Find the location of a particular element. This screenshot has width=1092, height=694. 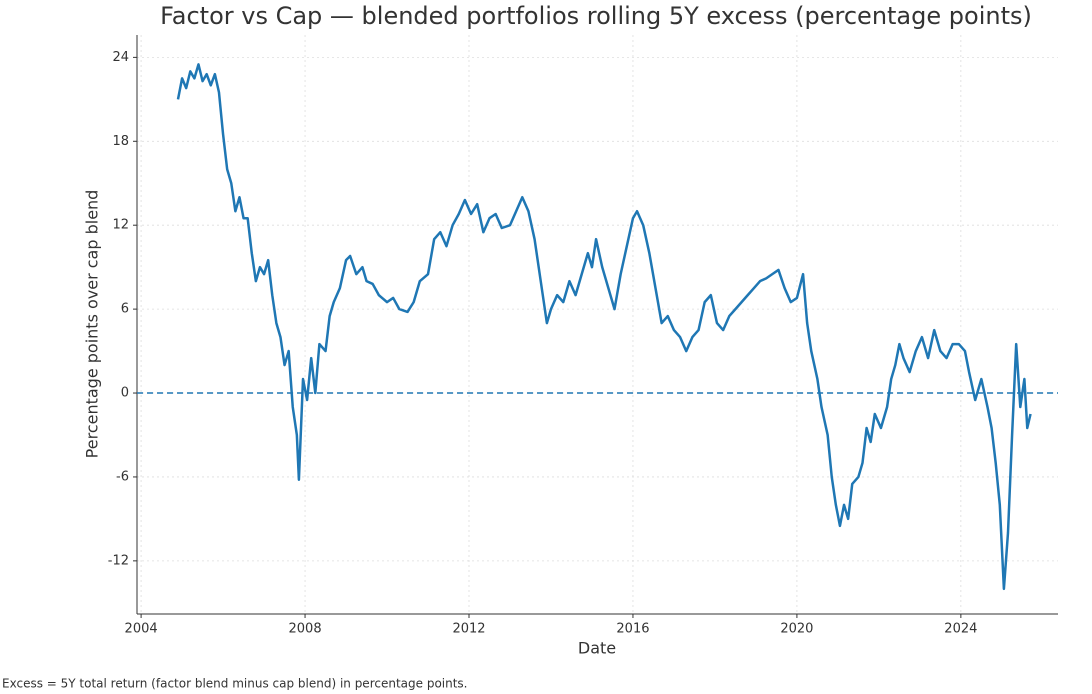

x-axis-label: Date is located at coordinates (597, 648).